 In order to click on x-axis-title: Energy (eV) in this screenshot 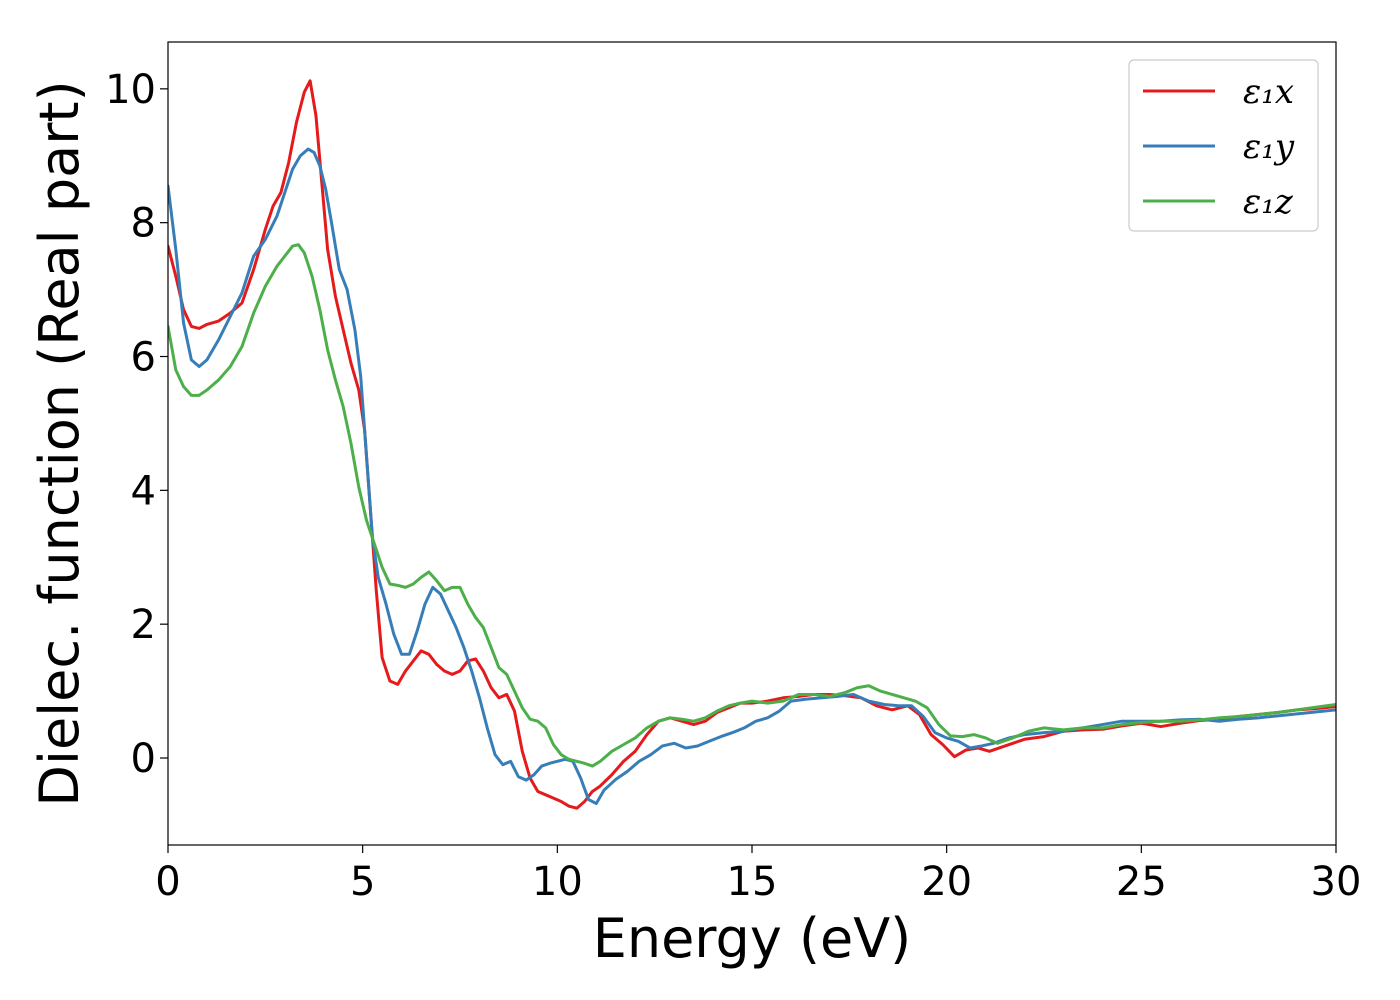, I will do `click(752, 938)`.